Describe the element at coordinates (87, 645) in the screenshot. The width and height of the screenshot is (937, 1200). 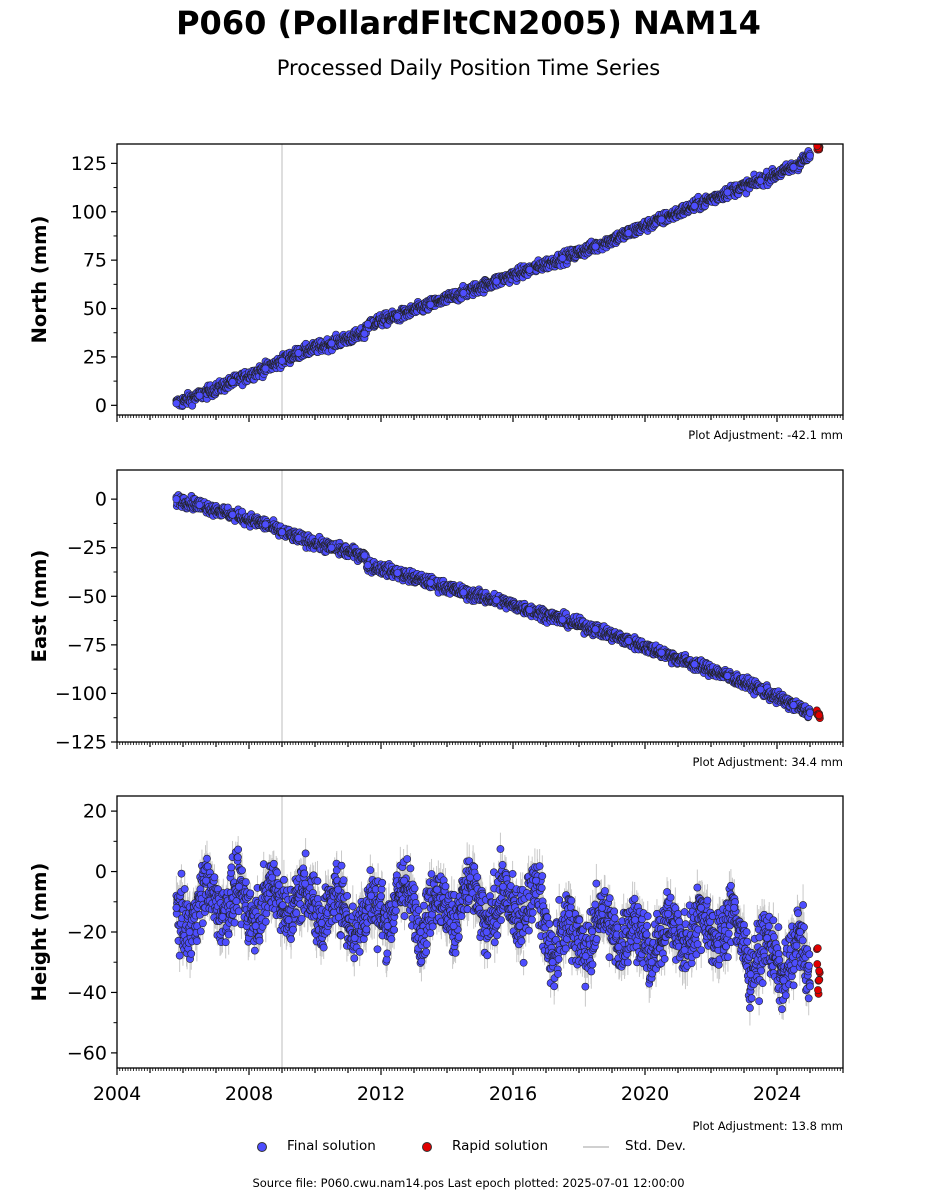
I see `y-tick-label: −75` at that location.